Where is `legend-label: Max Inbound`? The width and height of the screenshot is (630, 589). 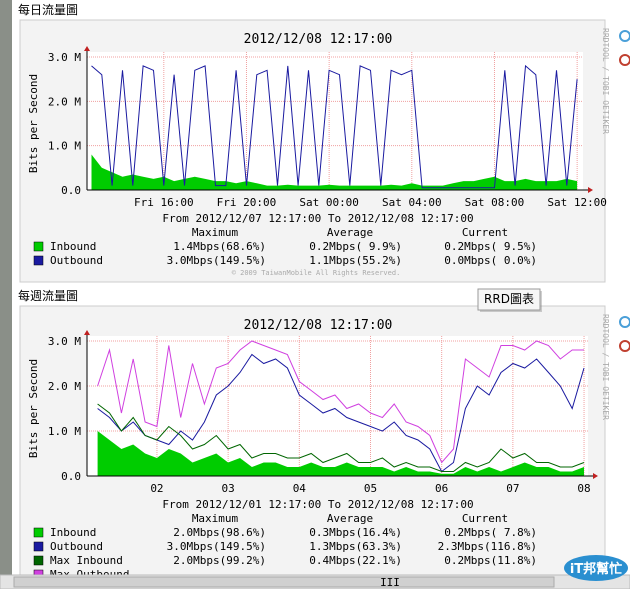
legend-label: Max Inbound is located at coordinates (86, 560).